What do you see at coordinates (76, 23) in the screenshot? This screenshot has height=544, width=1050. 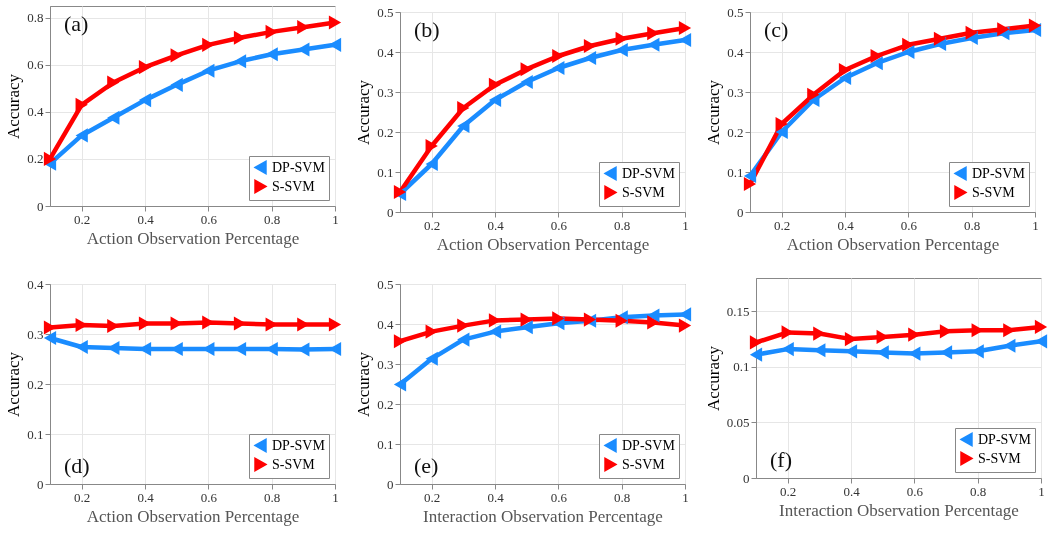 I see `annotation: (a)` at bounding box center [76, 23].